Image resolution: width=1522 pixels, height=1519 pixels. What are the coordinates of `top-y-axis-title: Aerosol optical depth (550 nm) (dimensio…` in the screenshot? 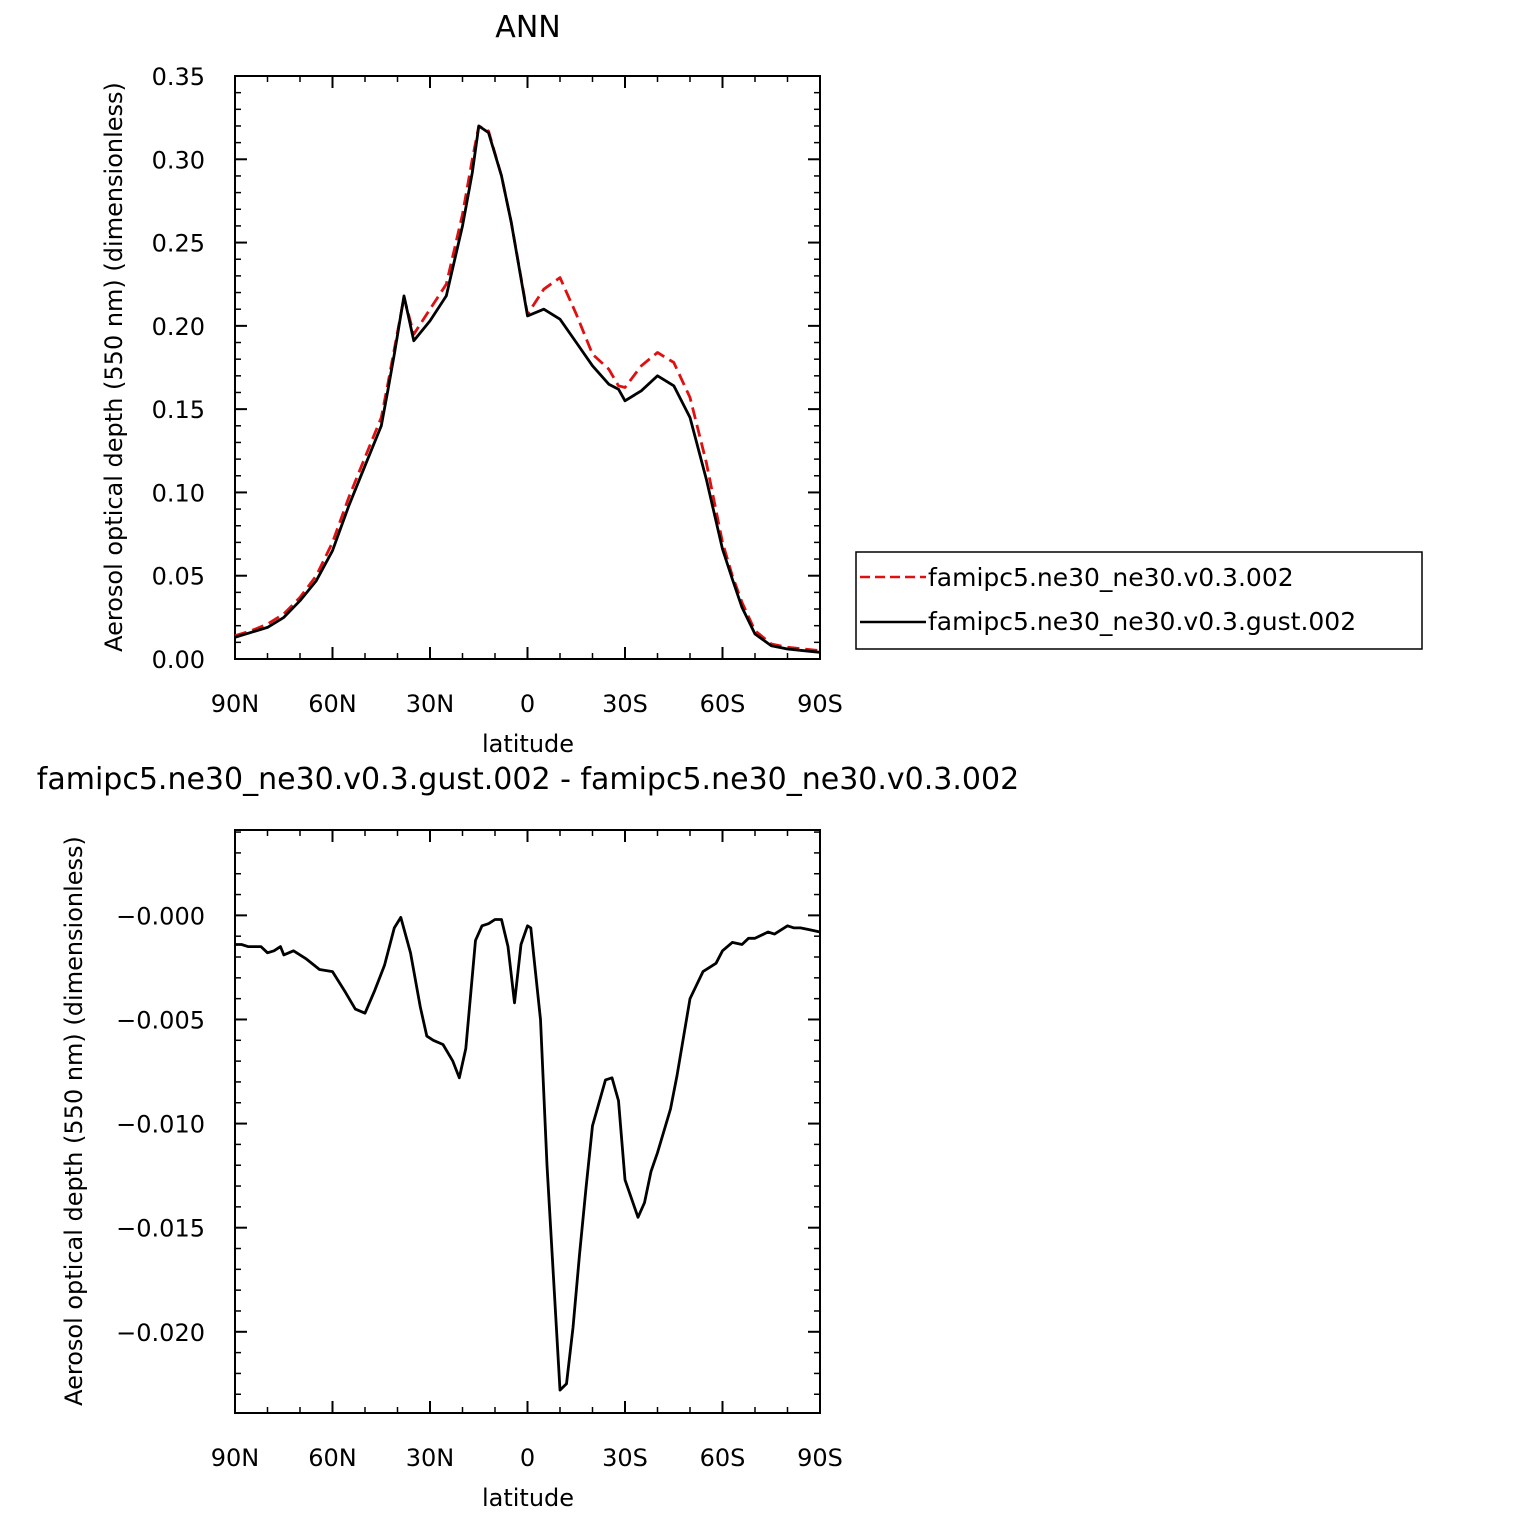 It's located at (114, 367).